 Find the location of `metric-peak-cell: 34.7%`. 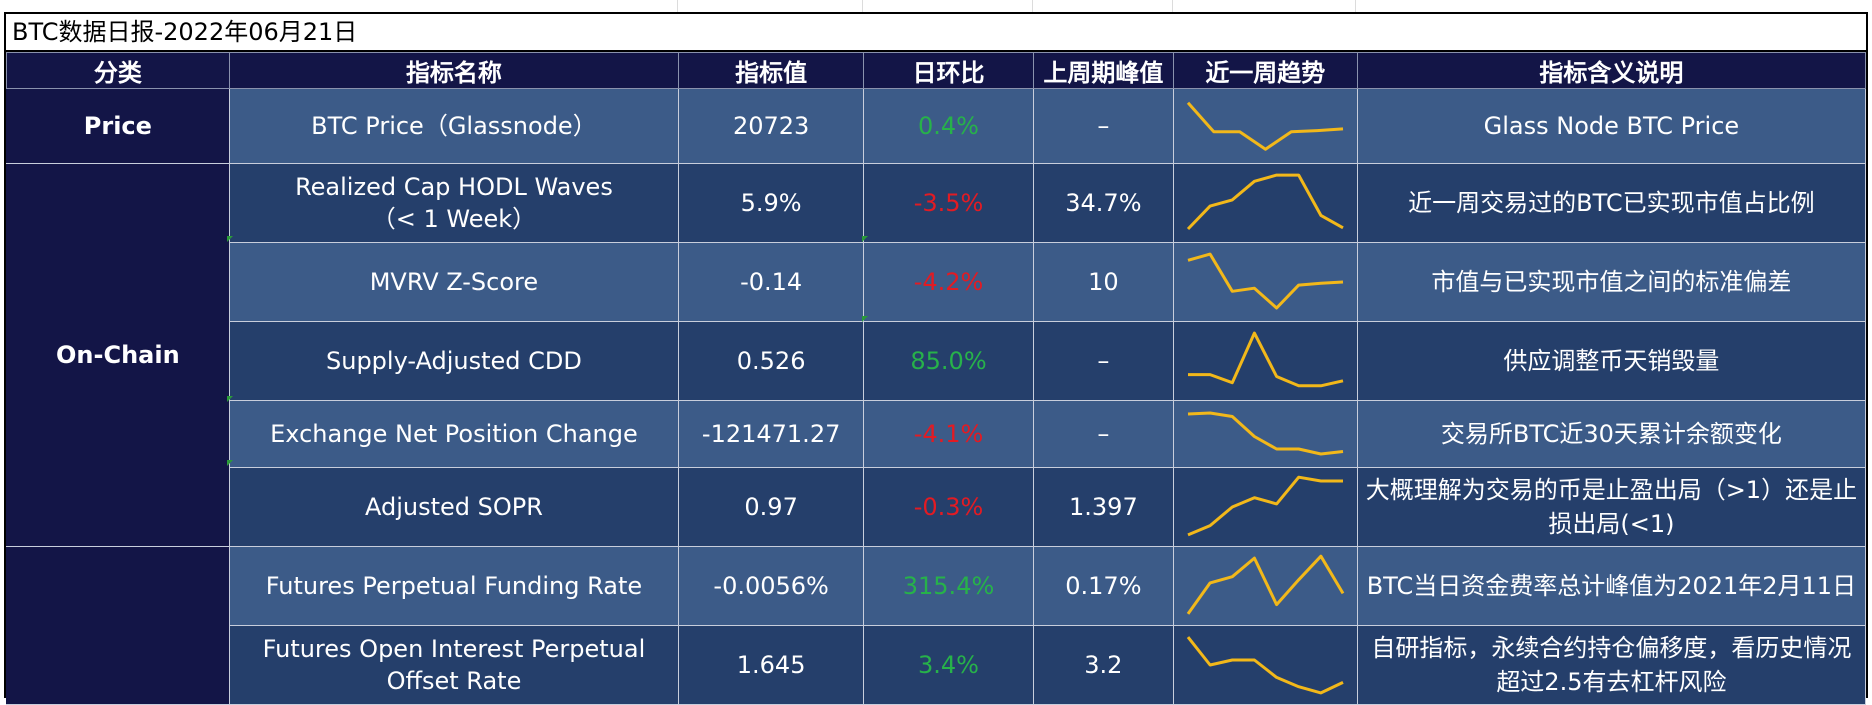

metric-peak-cell: 34.7% is located at coordinates (1103, 203).